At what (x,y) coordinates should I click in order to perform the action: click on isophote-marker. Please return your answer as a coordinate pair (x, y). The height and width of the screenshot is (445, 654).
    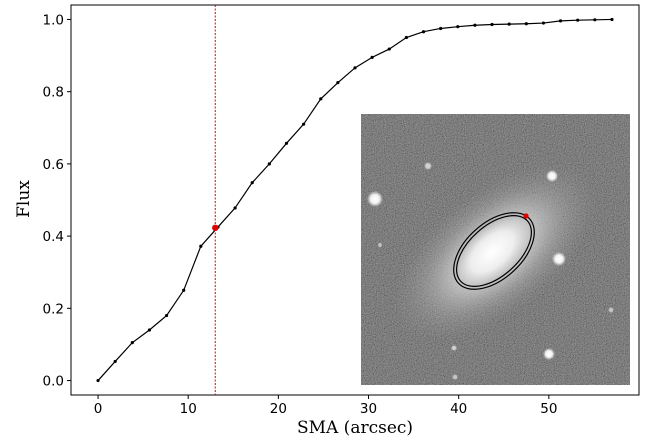
    Looking at the image, I should click on (526, 216).